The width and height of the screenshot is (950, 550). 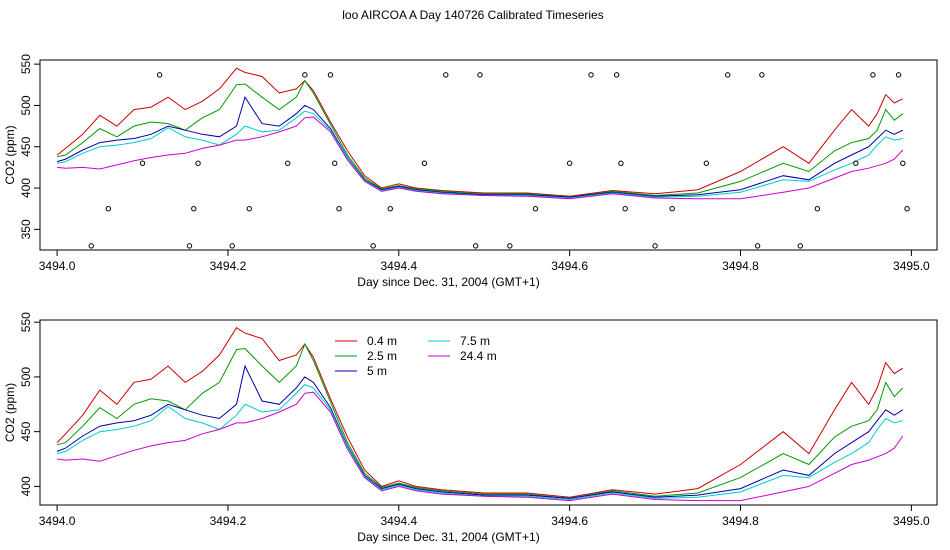 I want to click on legend-label: 2.5 m, so click(x=382, y=356).